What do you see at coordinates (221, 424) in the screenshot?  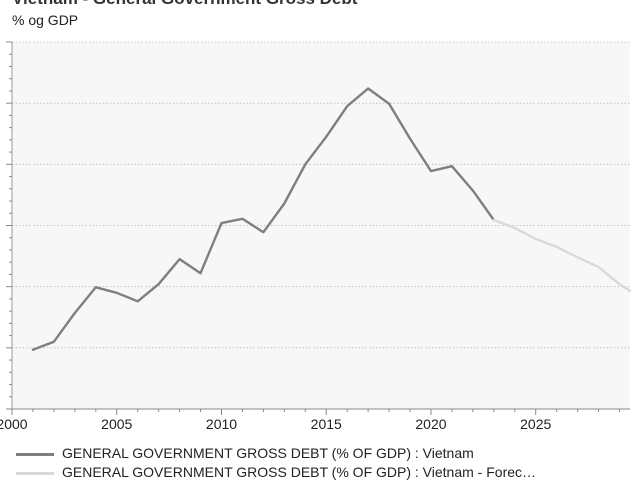 I see `x-tick-label-2010: 2010` at bounding box center [221, 424].